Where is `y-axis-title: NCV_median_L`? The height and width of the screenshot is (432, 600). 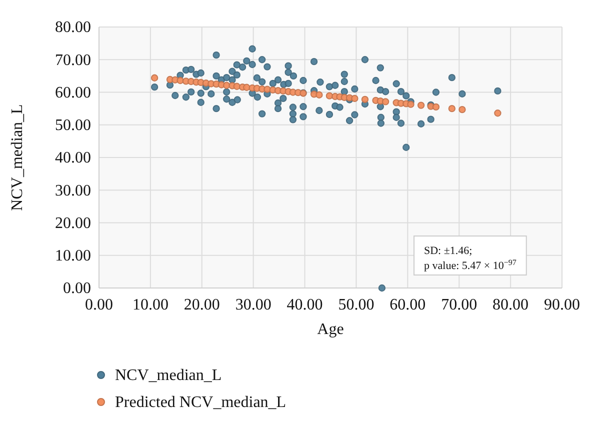
y-axis-title: NCV_median_L is located at coordinates (17, 157).